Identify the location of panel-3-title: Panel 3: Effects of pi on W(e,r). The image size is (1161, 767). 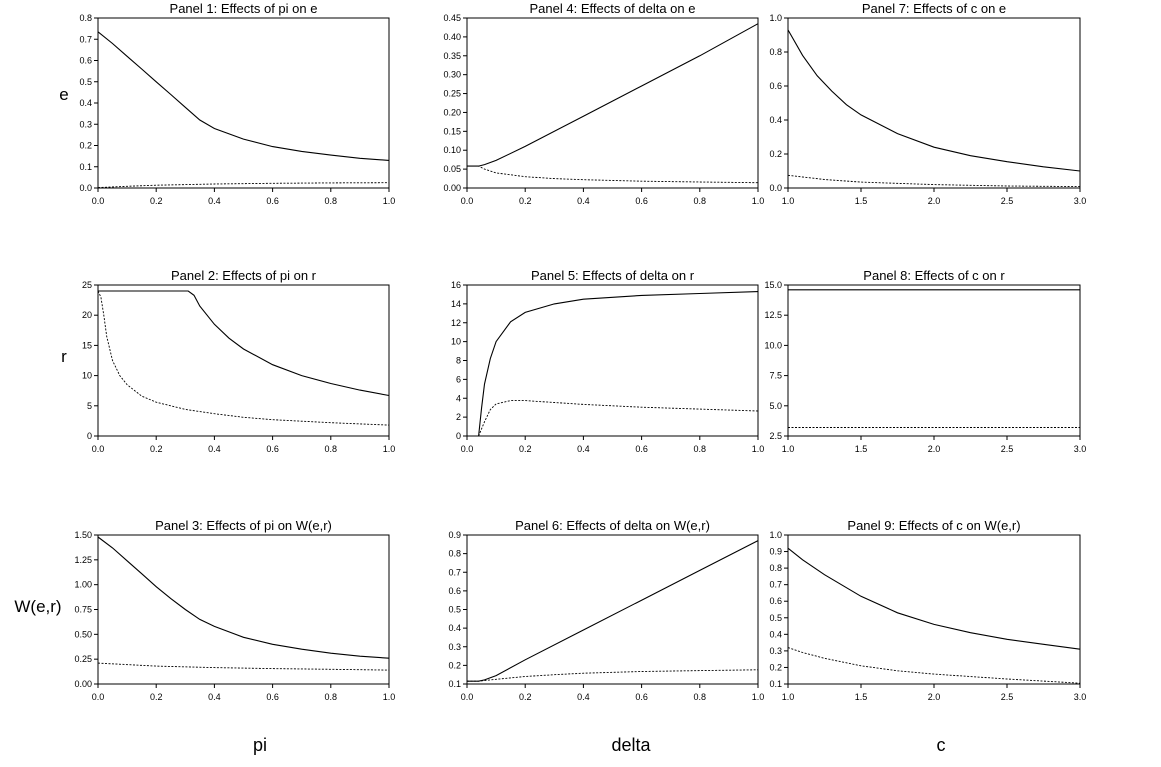
(243, 525).